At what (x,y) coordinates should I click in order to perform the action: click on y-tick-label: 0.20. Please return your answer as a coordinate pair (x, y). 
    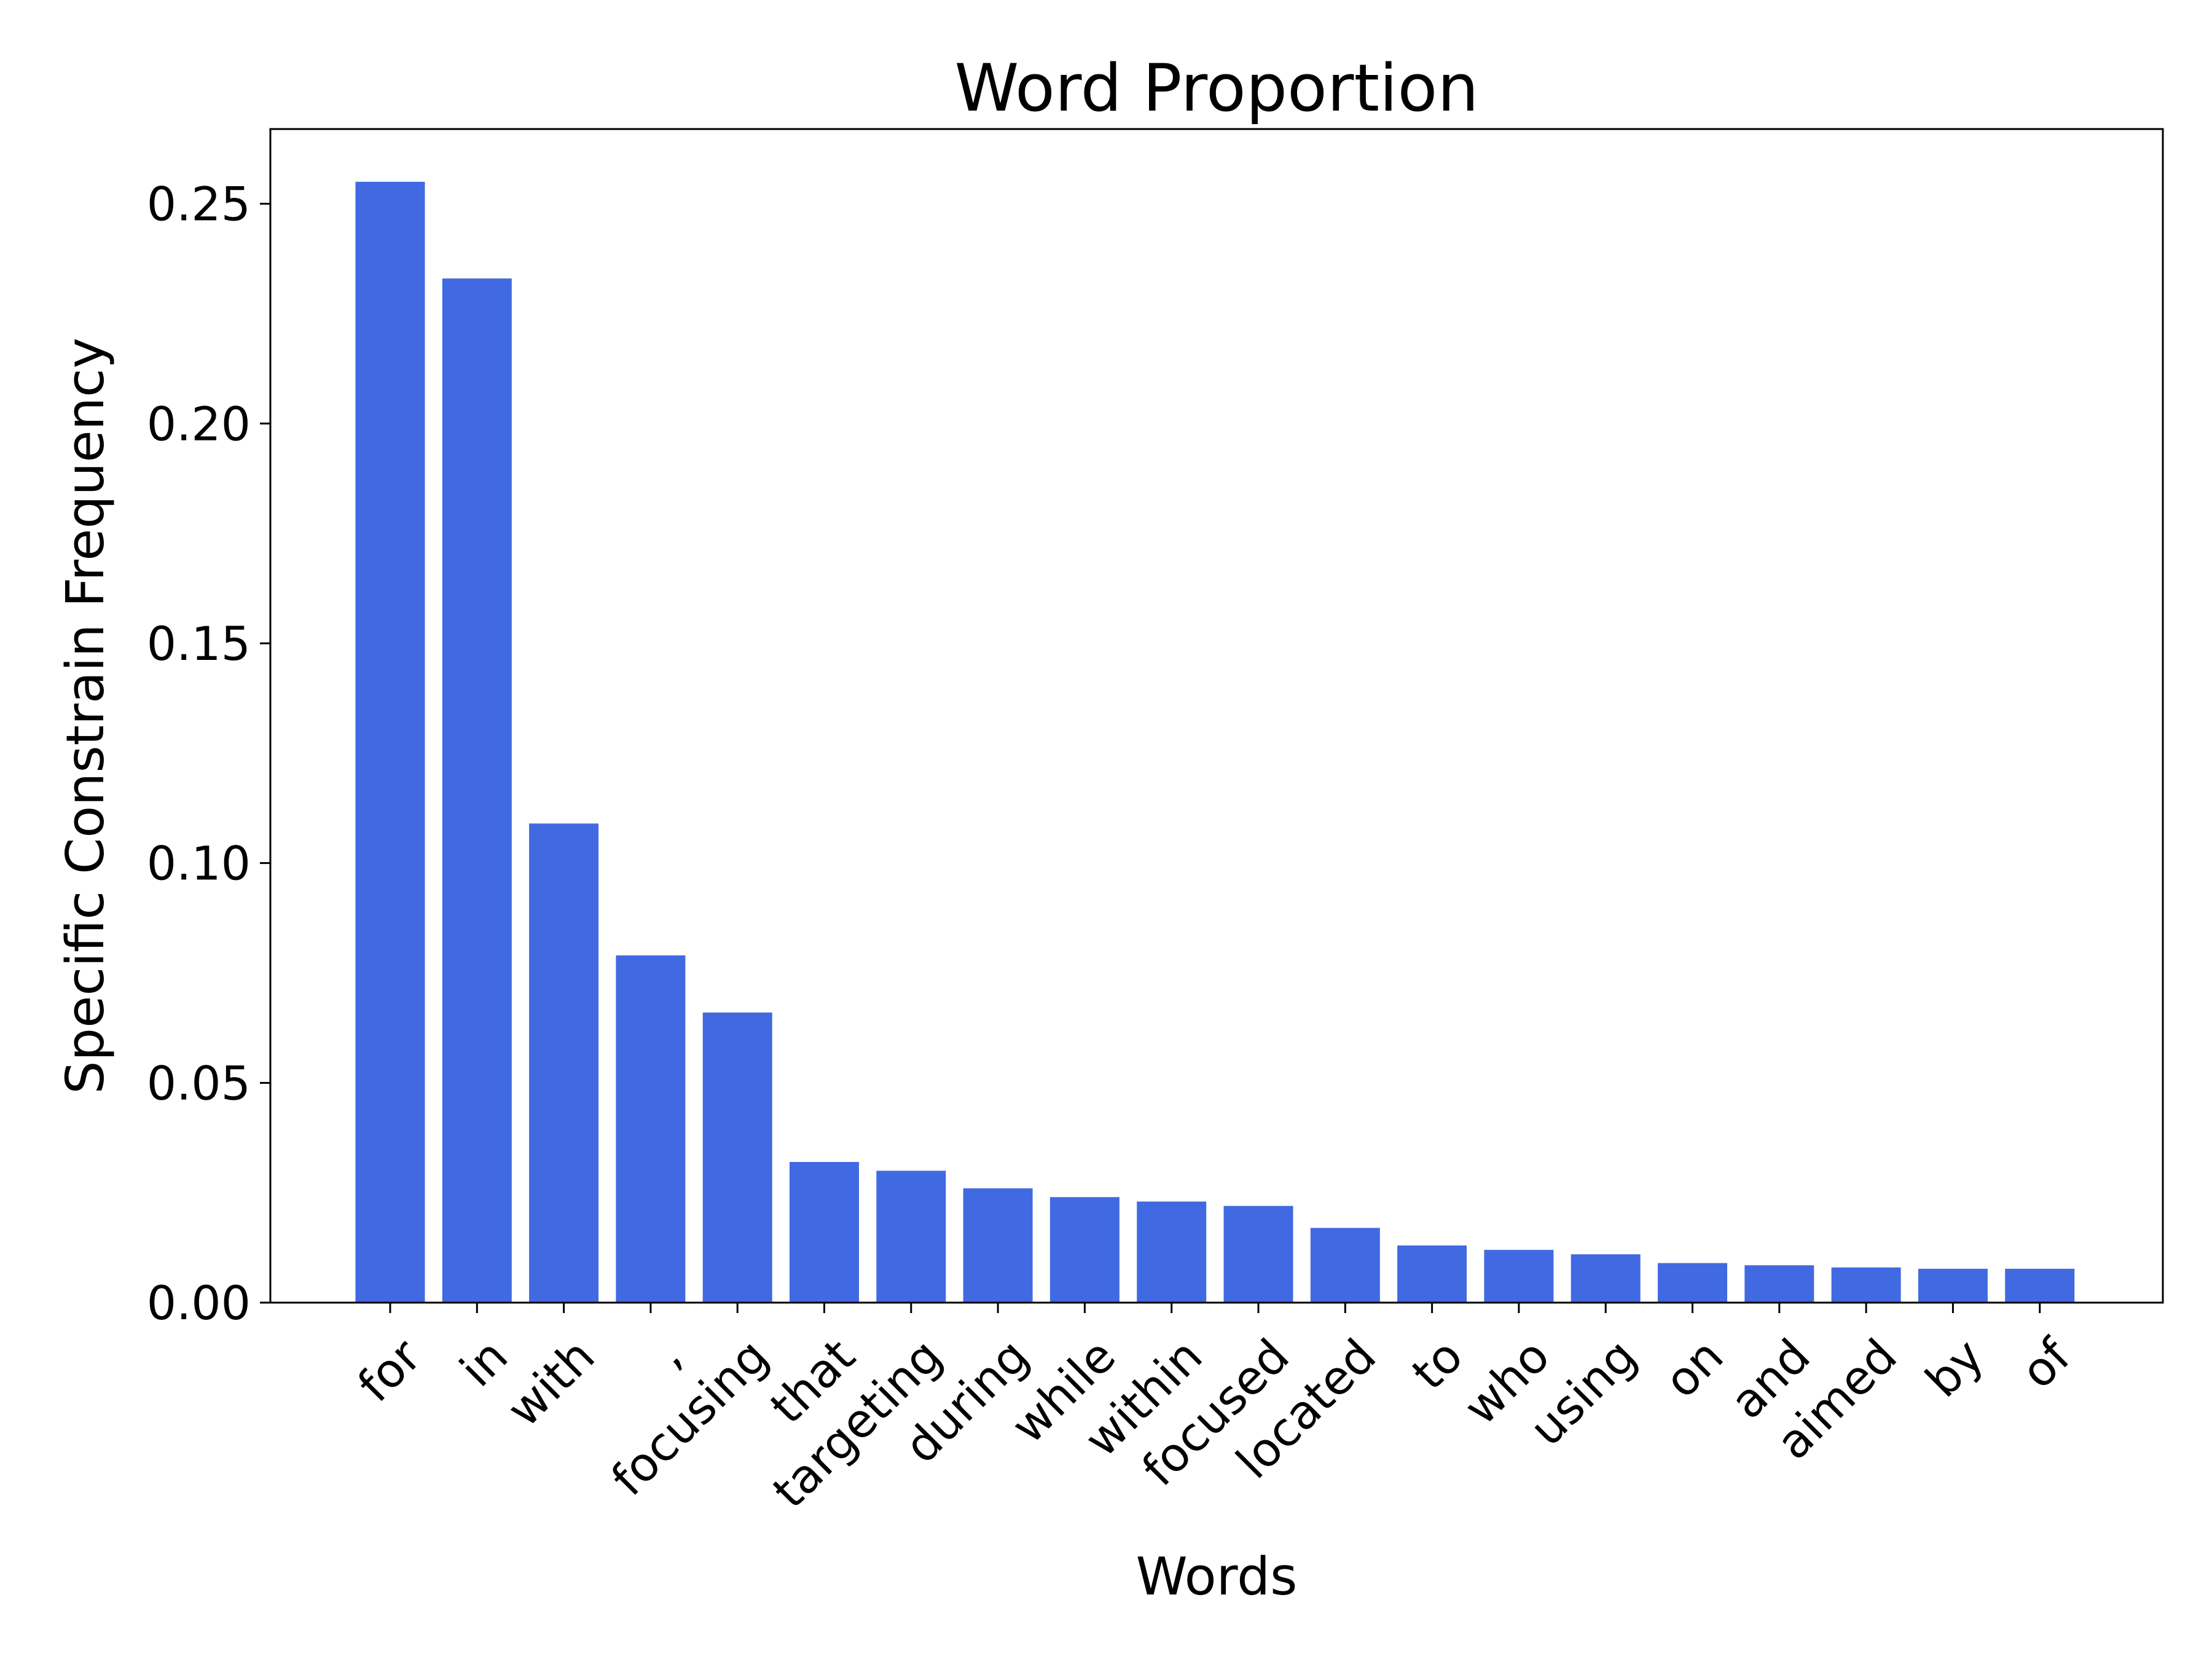
    Looking at the image, I should click on (199, 423).